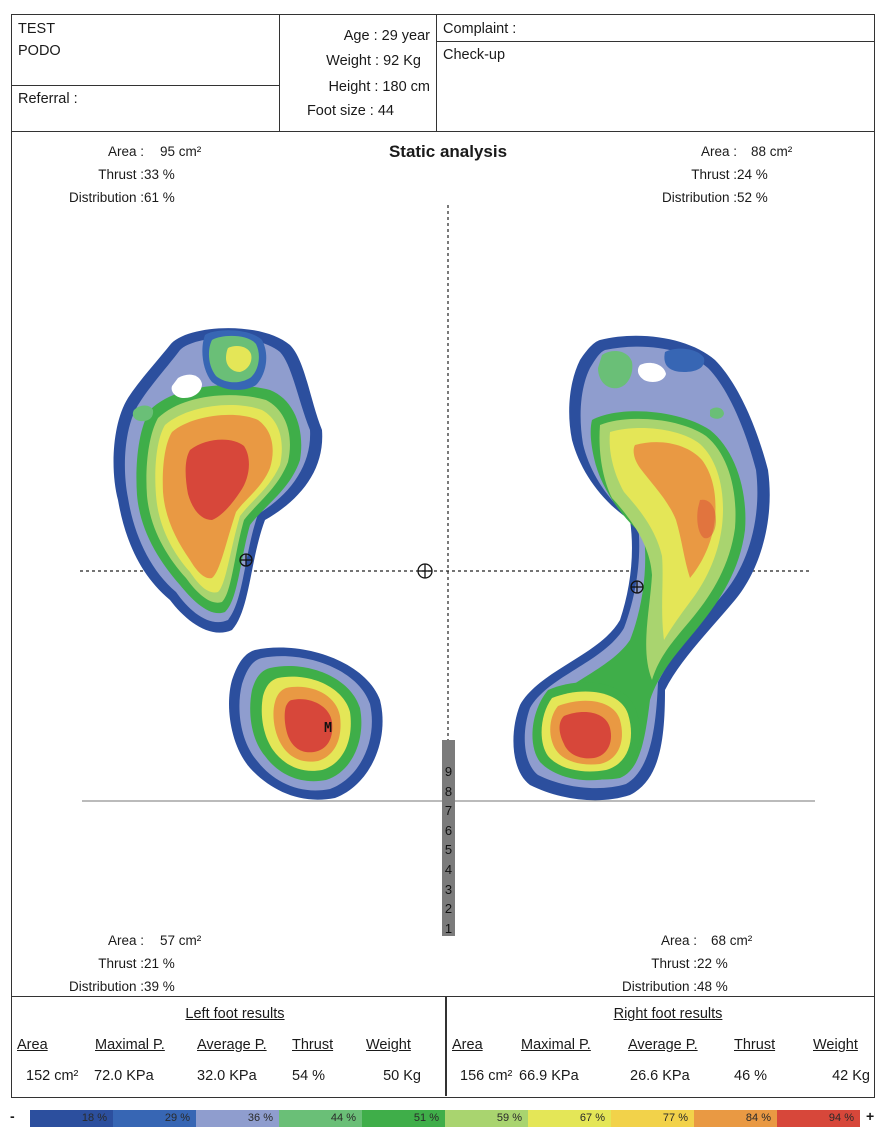 Image resolution: width=894 pixels, height=1144 pixels. I want to click on vertical-scale-bar, so click(448, 838).